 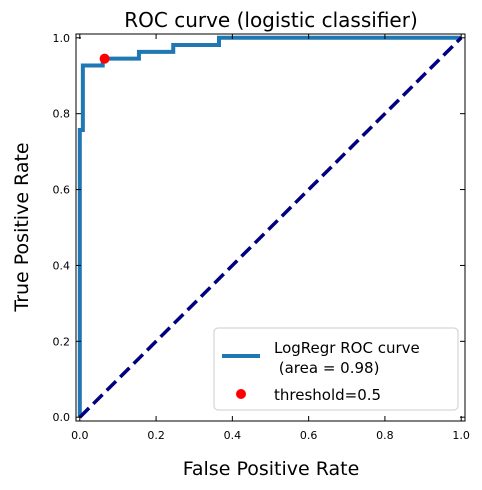 What do you see at coordinates (80, 435) in the screenshot?
I see `x-tick-label: 0.0` at bounding box center [80, 435].